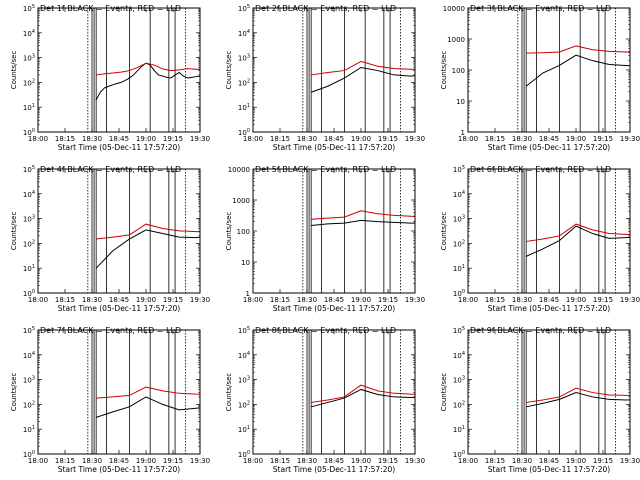 This screenshot has width=640, height=480. Describe the element at coordinates (540, 169) in the screenshot. I see `panel-title: Det 6f BLACK = Events, RED = LLD` at that location.